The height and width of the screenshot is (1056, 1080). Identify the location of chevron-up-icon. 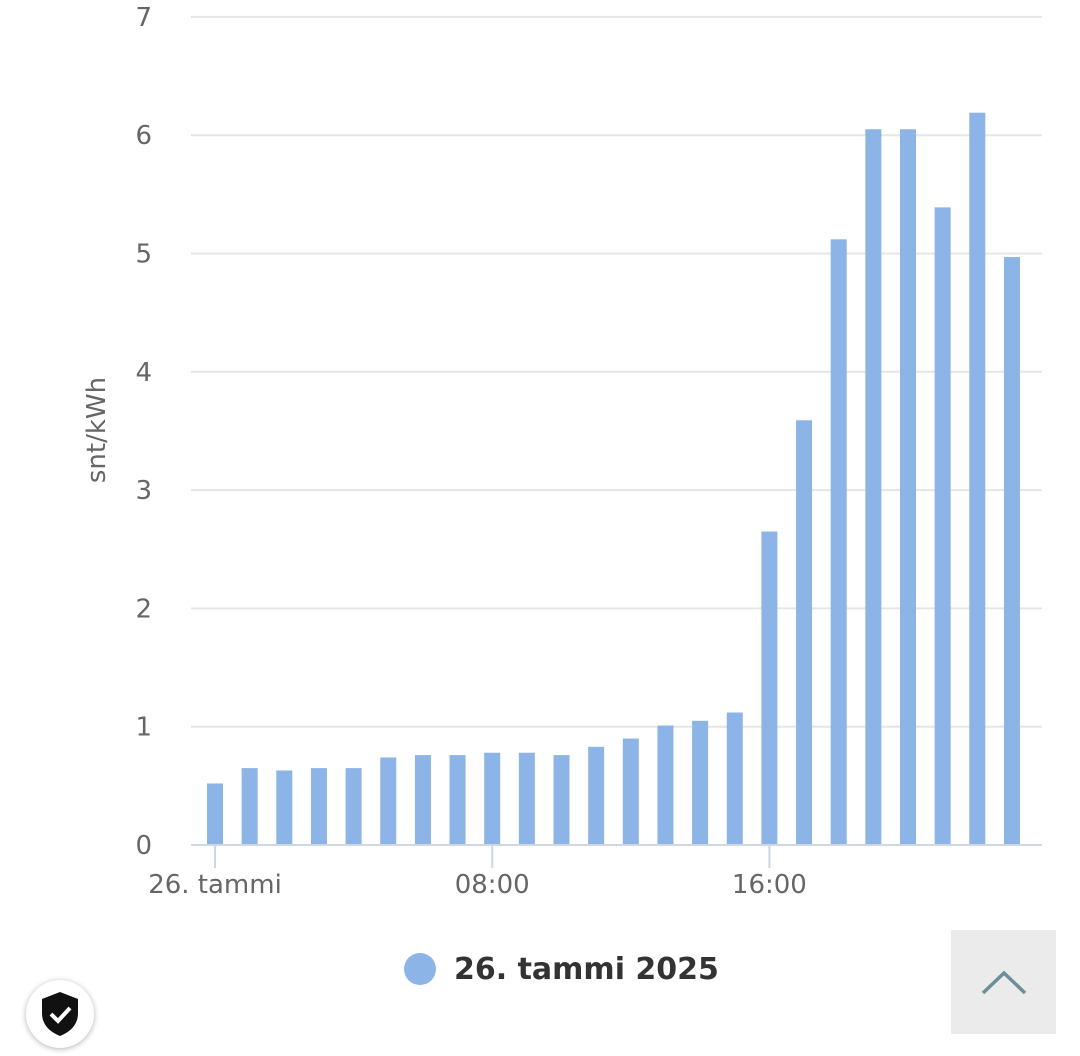
(1003, 982).